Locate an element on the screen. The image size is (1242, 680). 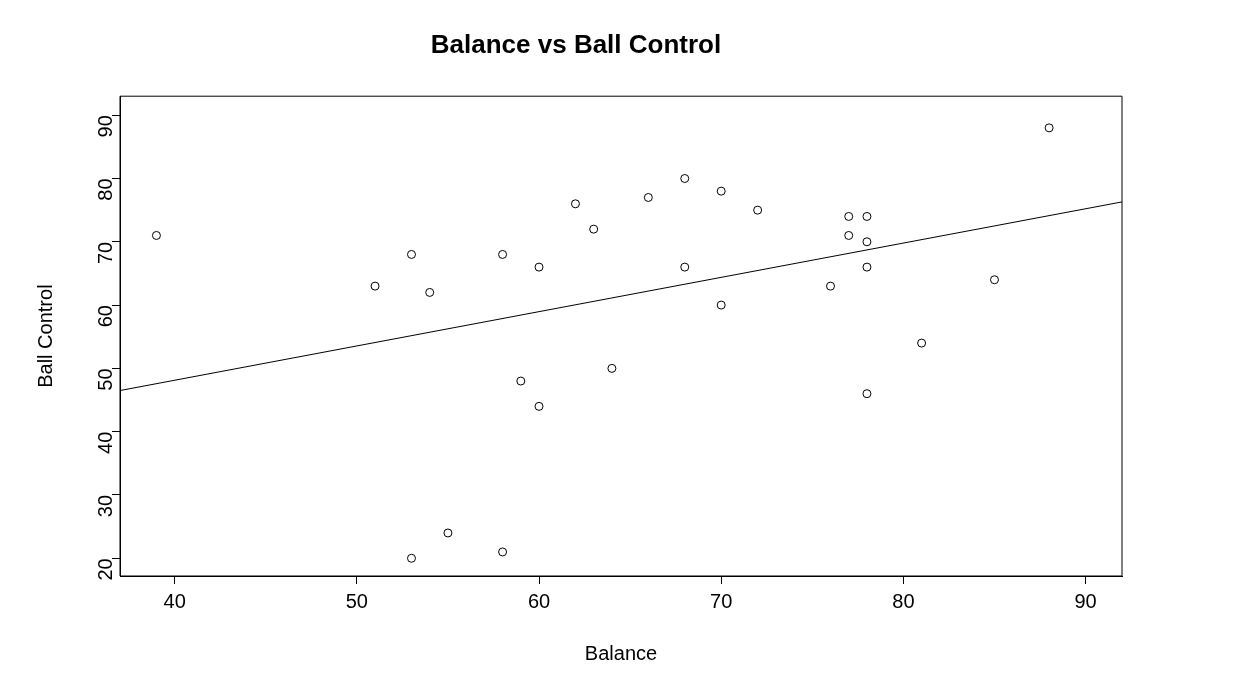
x-tick-label: 50 is located at coordinates (356, 600).